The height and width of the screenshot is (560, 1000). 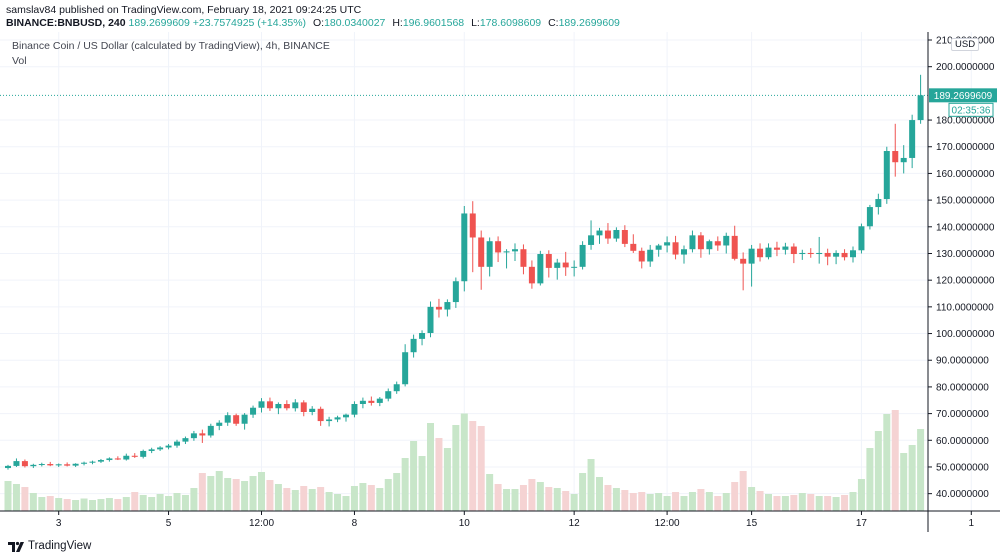 What do you see at coordinates (963, 95) in the screenshot?
I see `last-price-badge` at bounding box center [963, 95].